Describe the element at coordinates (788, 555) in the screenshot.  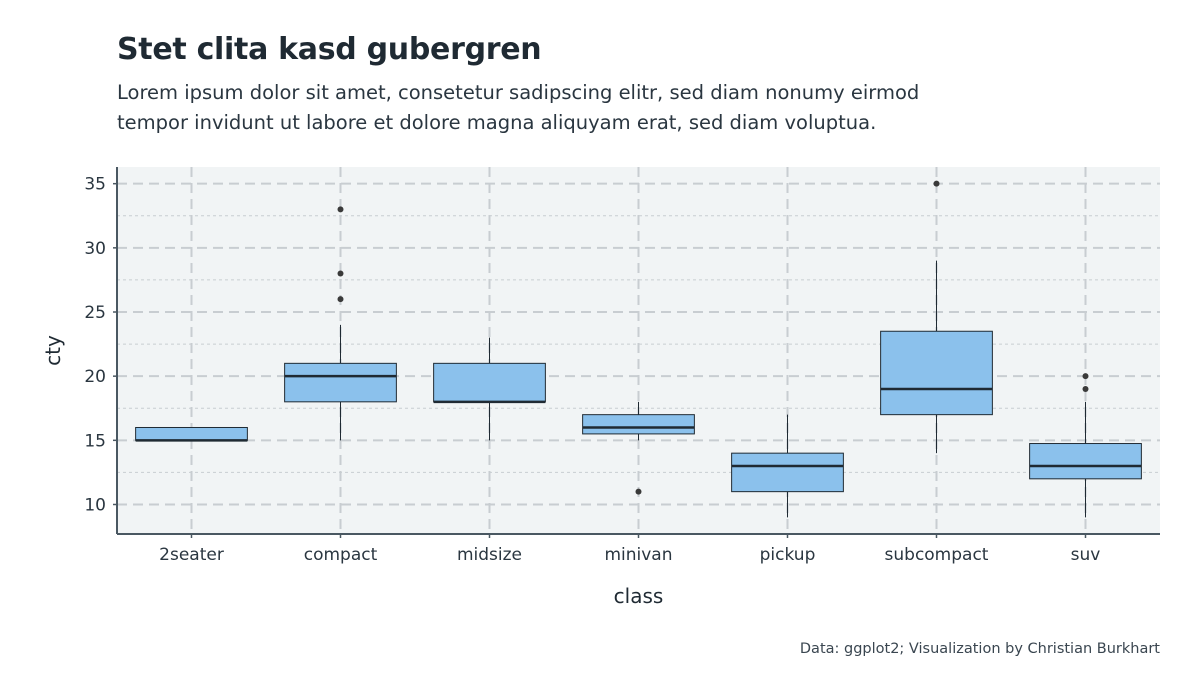
I see `x-tick-label: pickup` at that location.